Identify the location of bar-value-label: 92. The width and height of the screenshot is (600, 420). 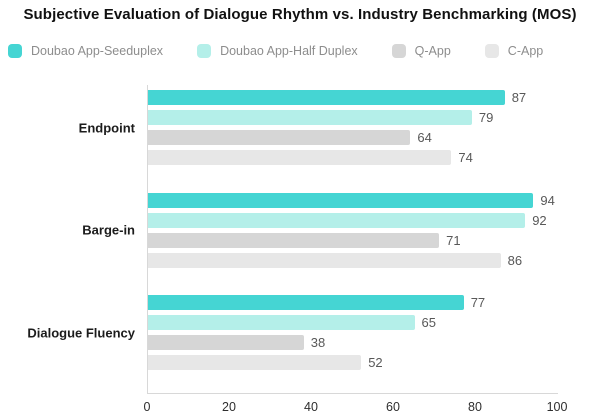
(539, 220).